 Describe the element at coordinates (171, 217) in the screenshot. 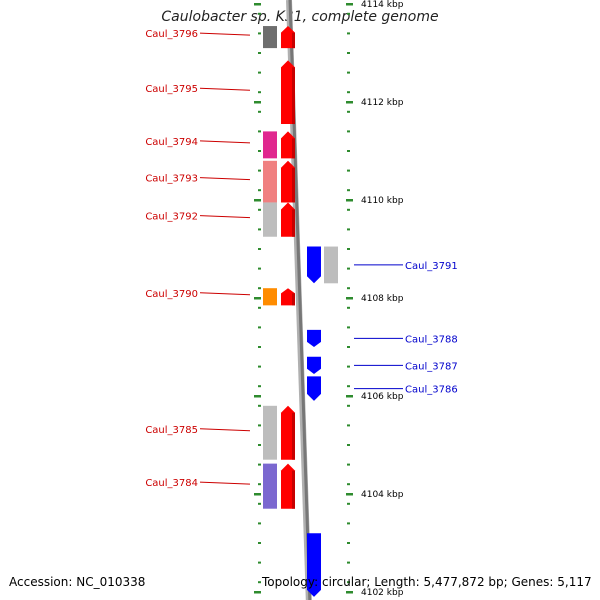

I see `gene-label: Caul_3792` at that location.